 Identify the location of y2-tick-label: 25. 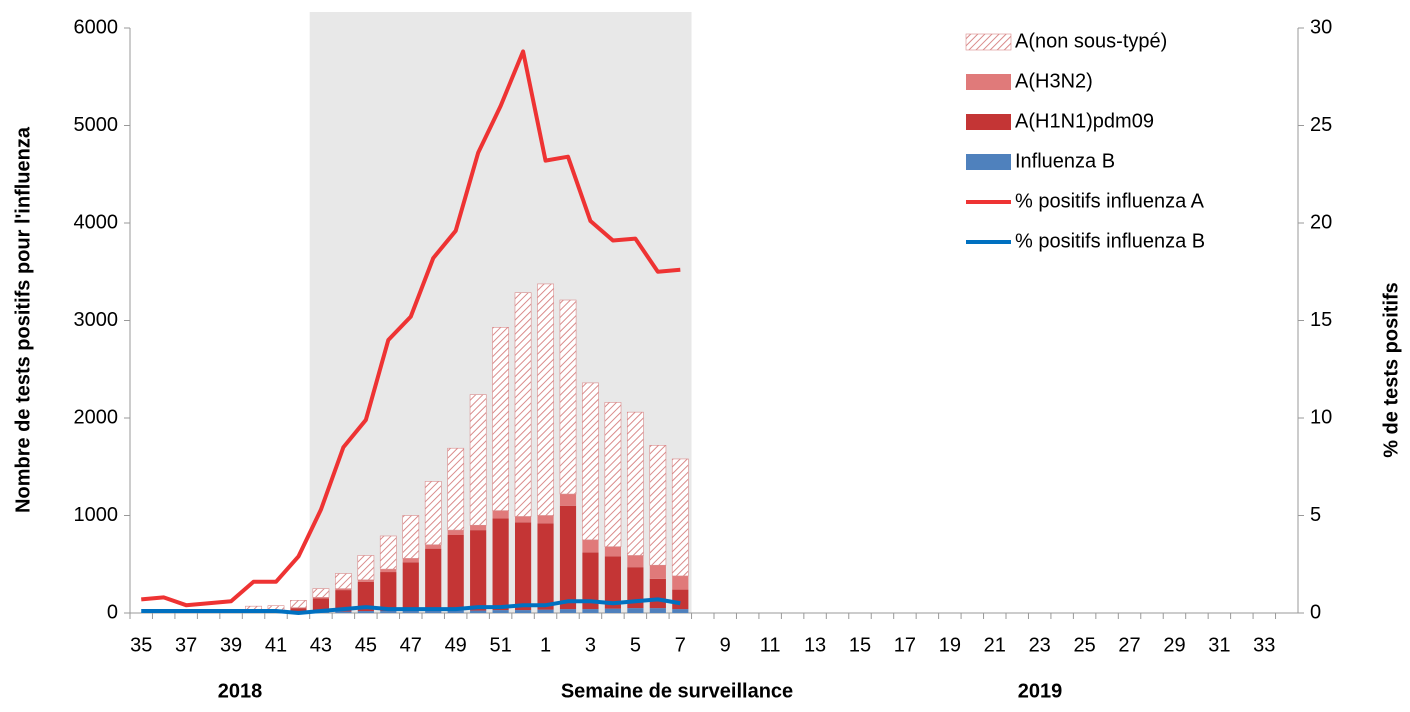
(1321, 125).